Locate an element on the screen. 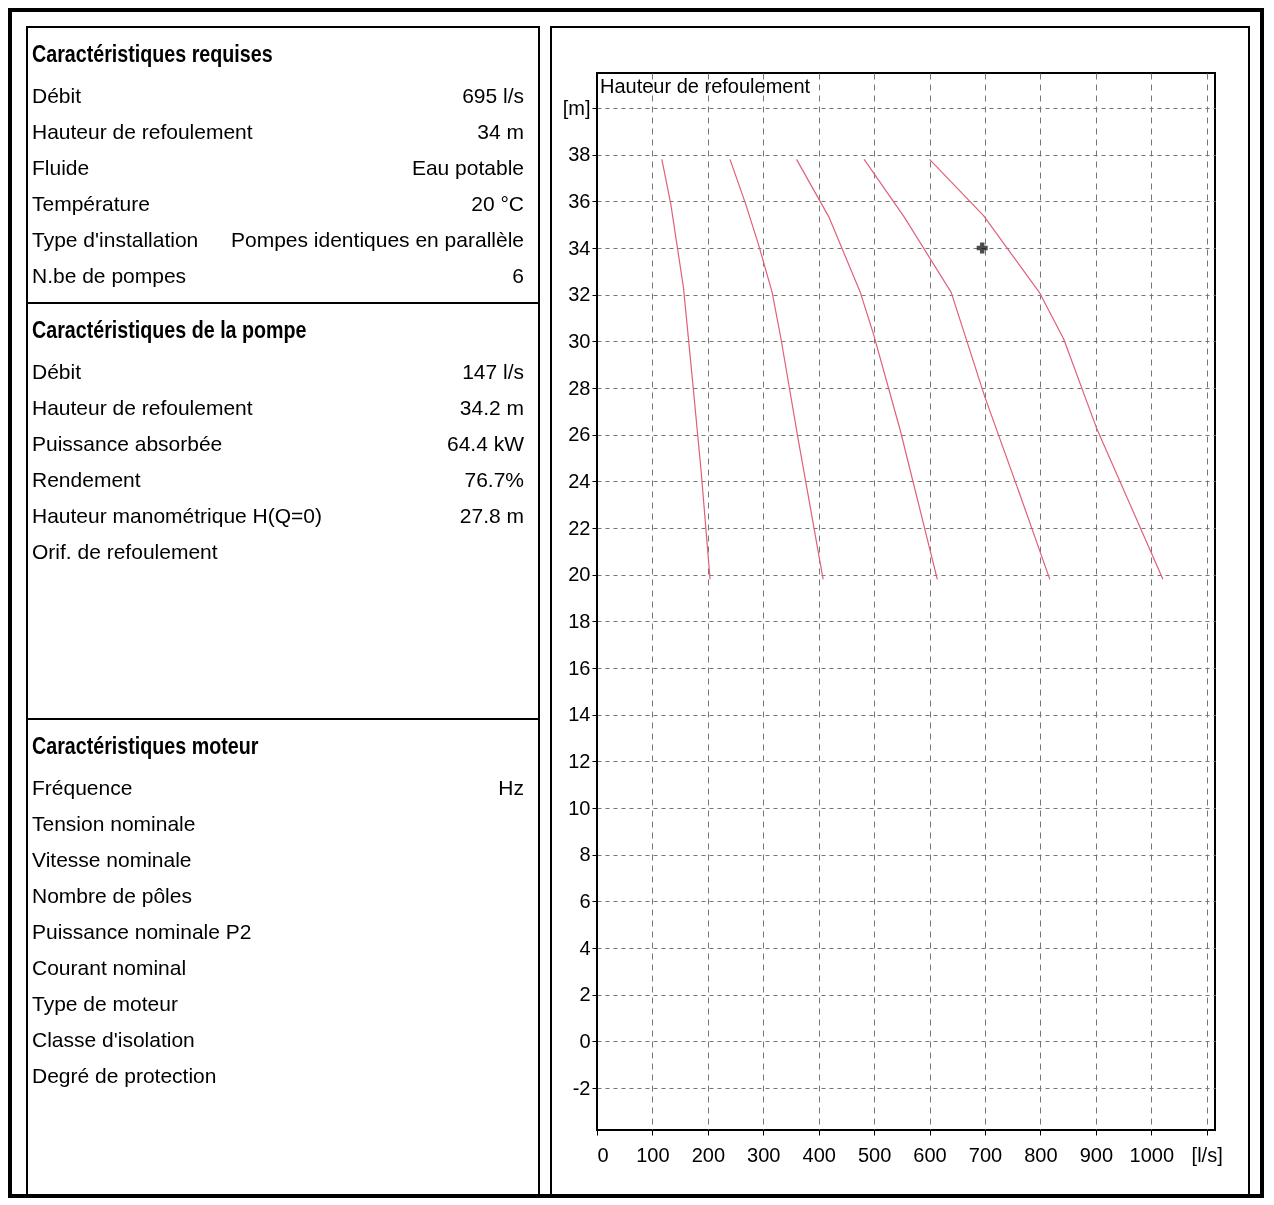  category-label: Puissance absorbée is located at coordinates (127, 444).